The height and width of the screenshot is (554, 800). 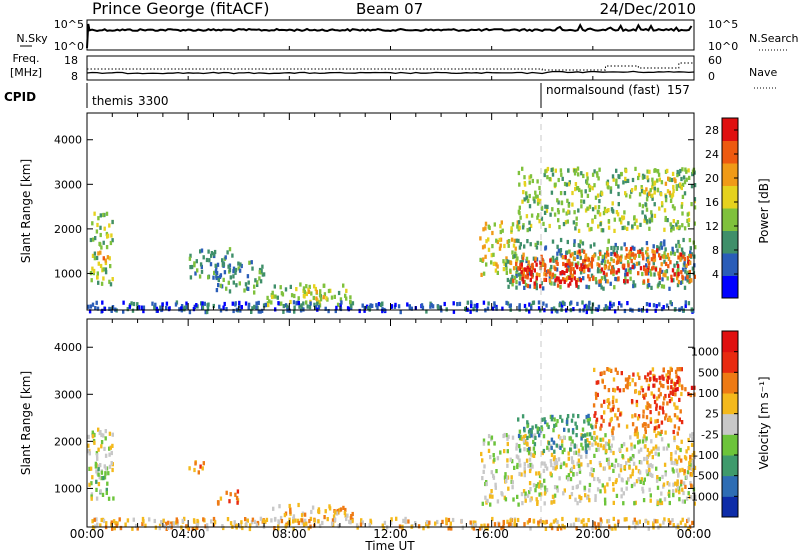 I want to click on freq-left-tick-hi: 18, so click(x=71, y=60).